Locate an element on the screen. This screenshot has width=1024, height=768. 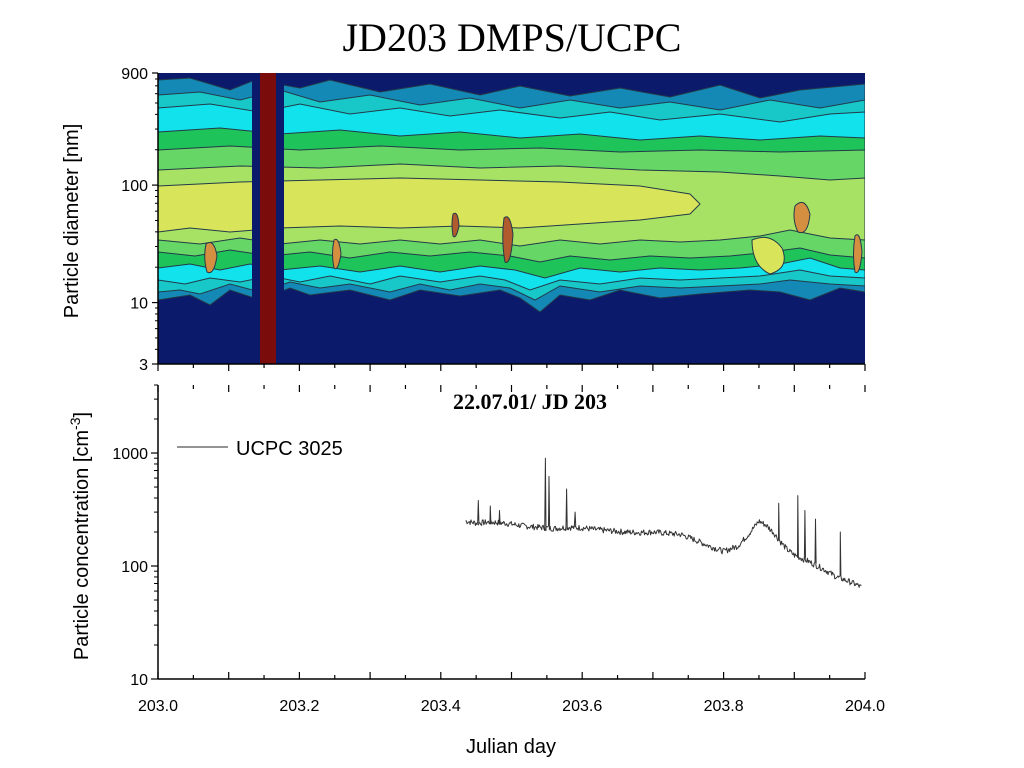
x-tick-label: 203.2 is located at coordinates (299, 706).